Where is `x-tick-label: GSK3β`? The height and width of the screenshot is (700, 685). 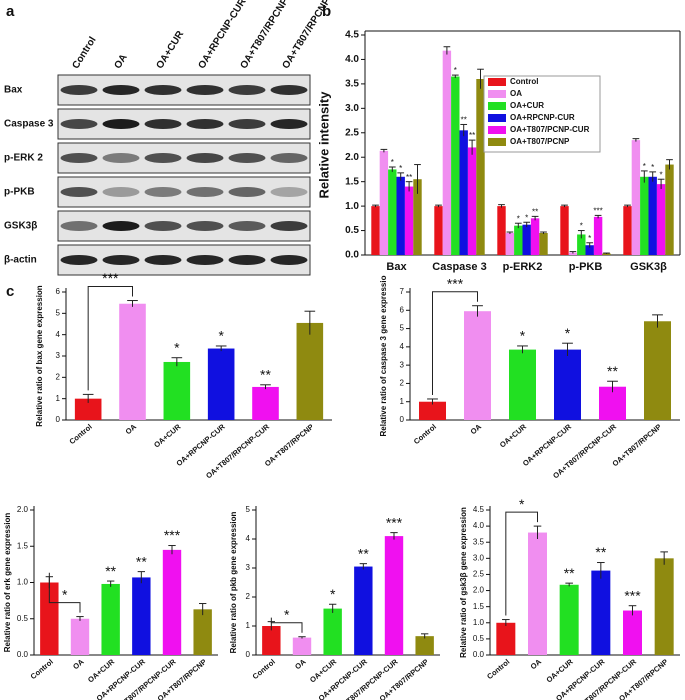 x-tick-label: GSK3β is located at coordinates (648, 267).